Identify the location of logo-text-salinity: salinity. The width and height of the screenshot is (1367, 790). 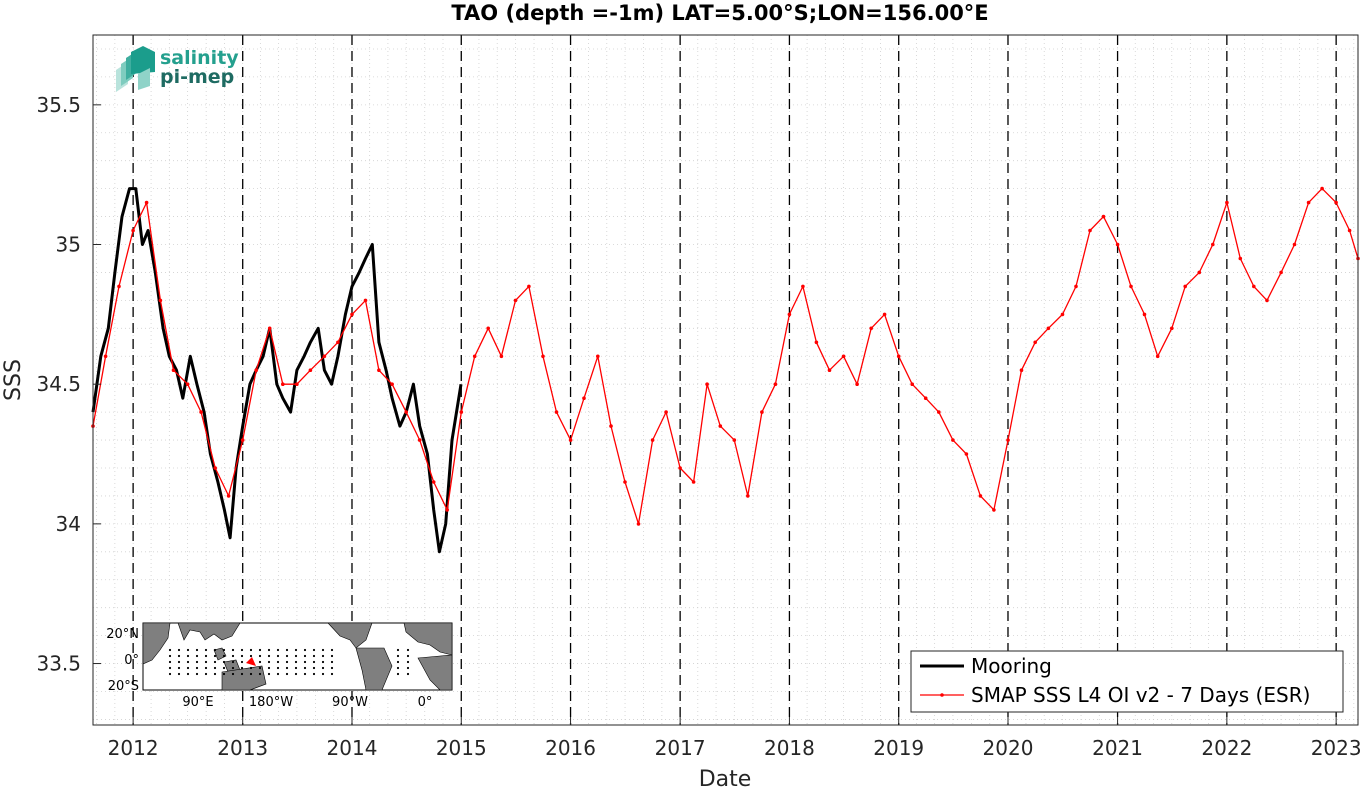
(199, 58).